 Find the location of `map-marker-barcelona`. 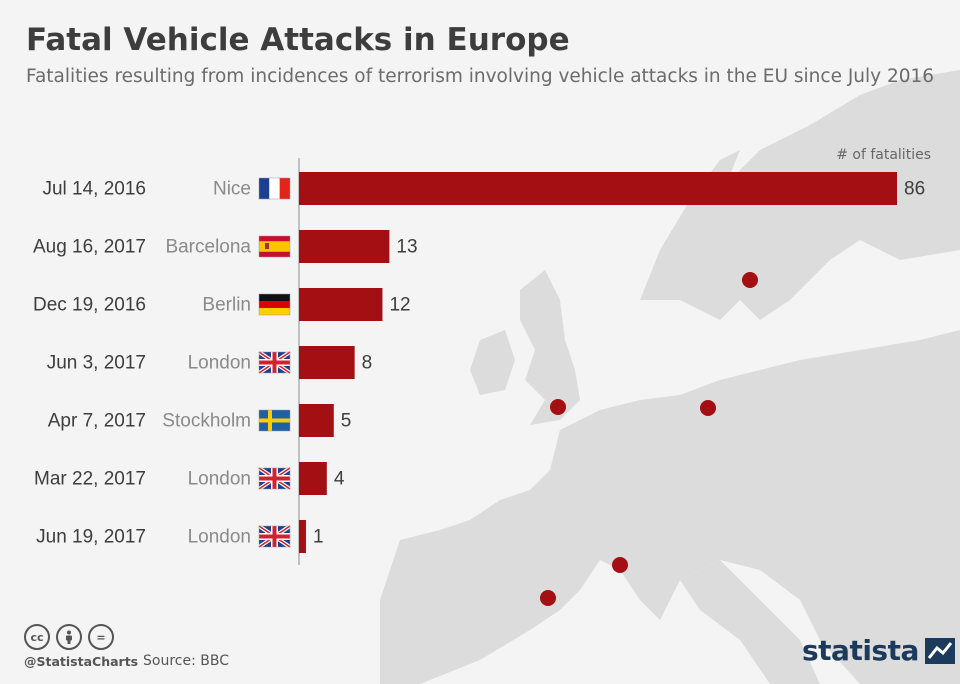

map-marker-barcelona is located at coordinates (548, 598).